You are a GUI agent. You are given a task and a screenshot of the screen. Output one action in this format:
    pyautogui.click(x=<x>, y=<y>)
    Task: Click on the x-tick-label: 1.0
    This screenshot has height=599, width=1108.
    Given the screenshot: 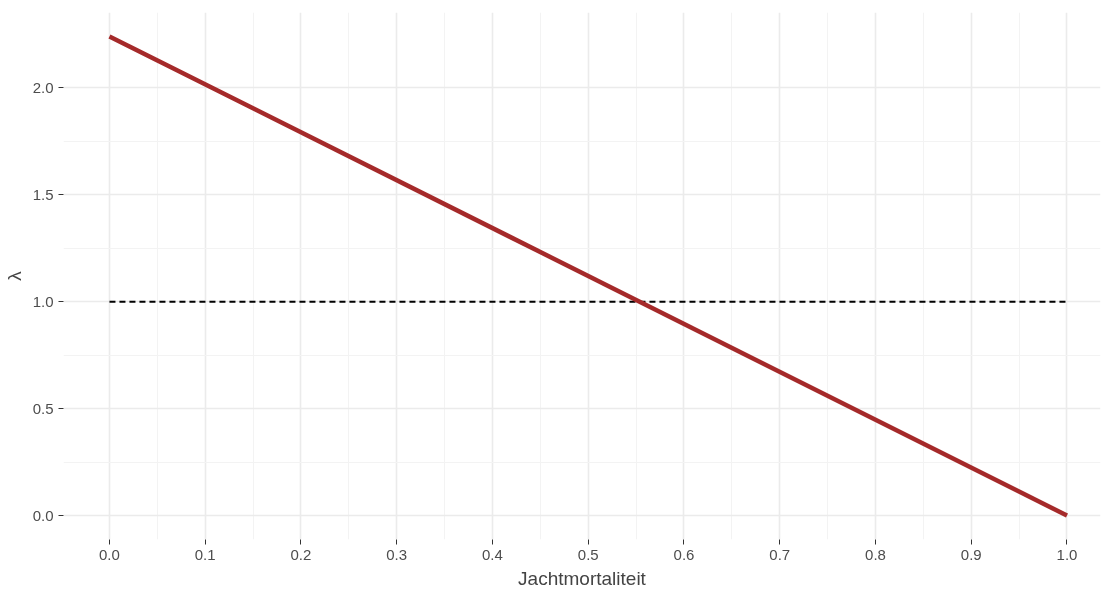 What is the action you would take?
    pyautogui.click(x=1067, y=554)
    